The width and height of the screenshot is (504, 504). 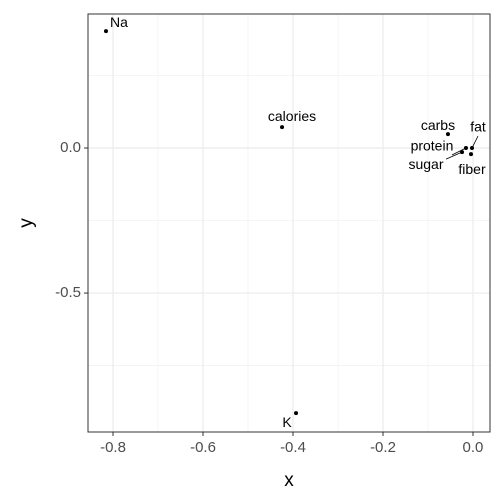 I want to click on point-label: Na, so click(x=119, y=22).